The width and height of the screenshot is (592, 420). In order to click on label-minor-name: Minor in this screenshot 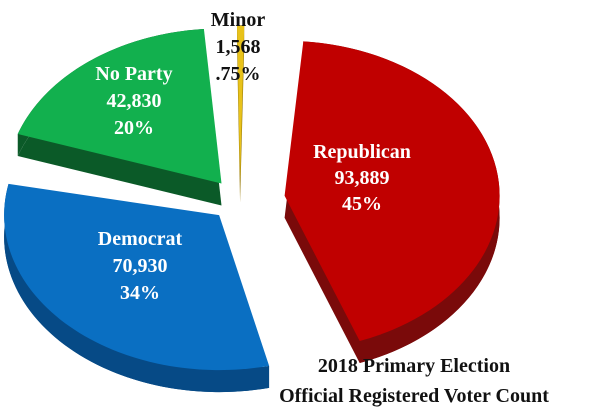, I will do `click(238, 20)`.